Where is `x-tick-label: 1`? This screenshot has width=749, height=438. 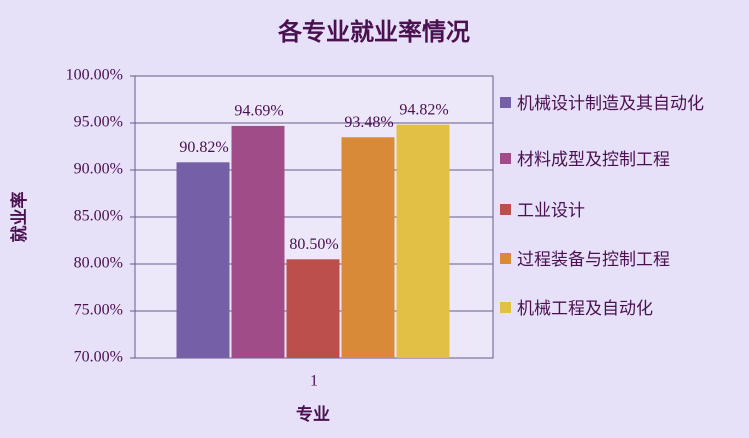 x-tick-label: 1 is located at coordinates (314, 381).